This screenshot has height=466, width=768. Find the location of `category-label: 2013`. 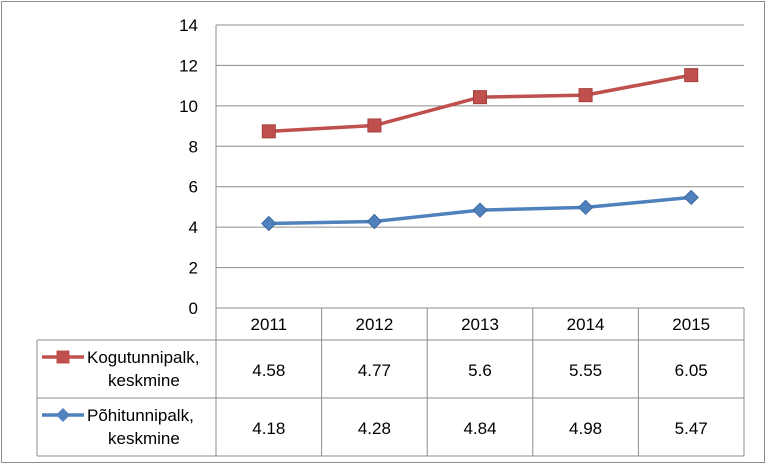

category-label: 2013 is located at coordinates (480, 324).